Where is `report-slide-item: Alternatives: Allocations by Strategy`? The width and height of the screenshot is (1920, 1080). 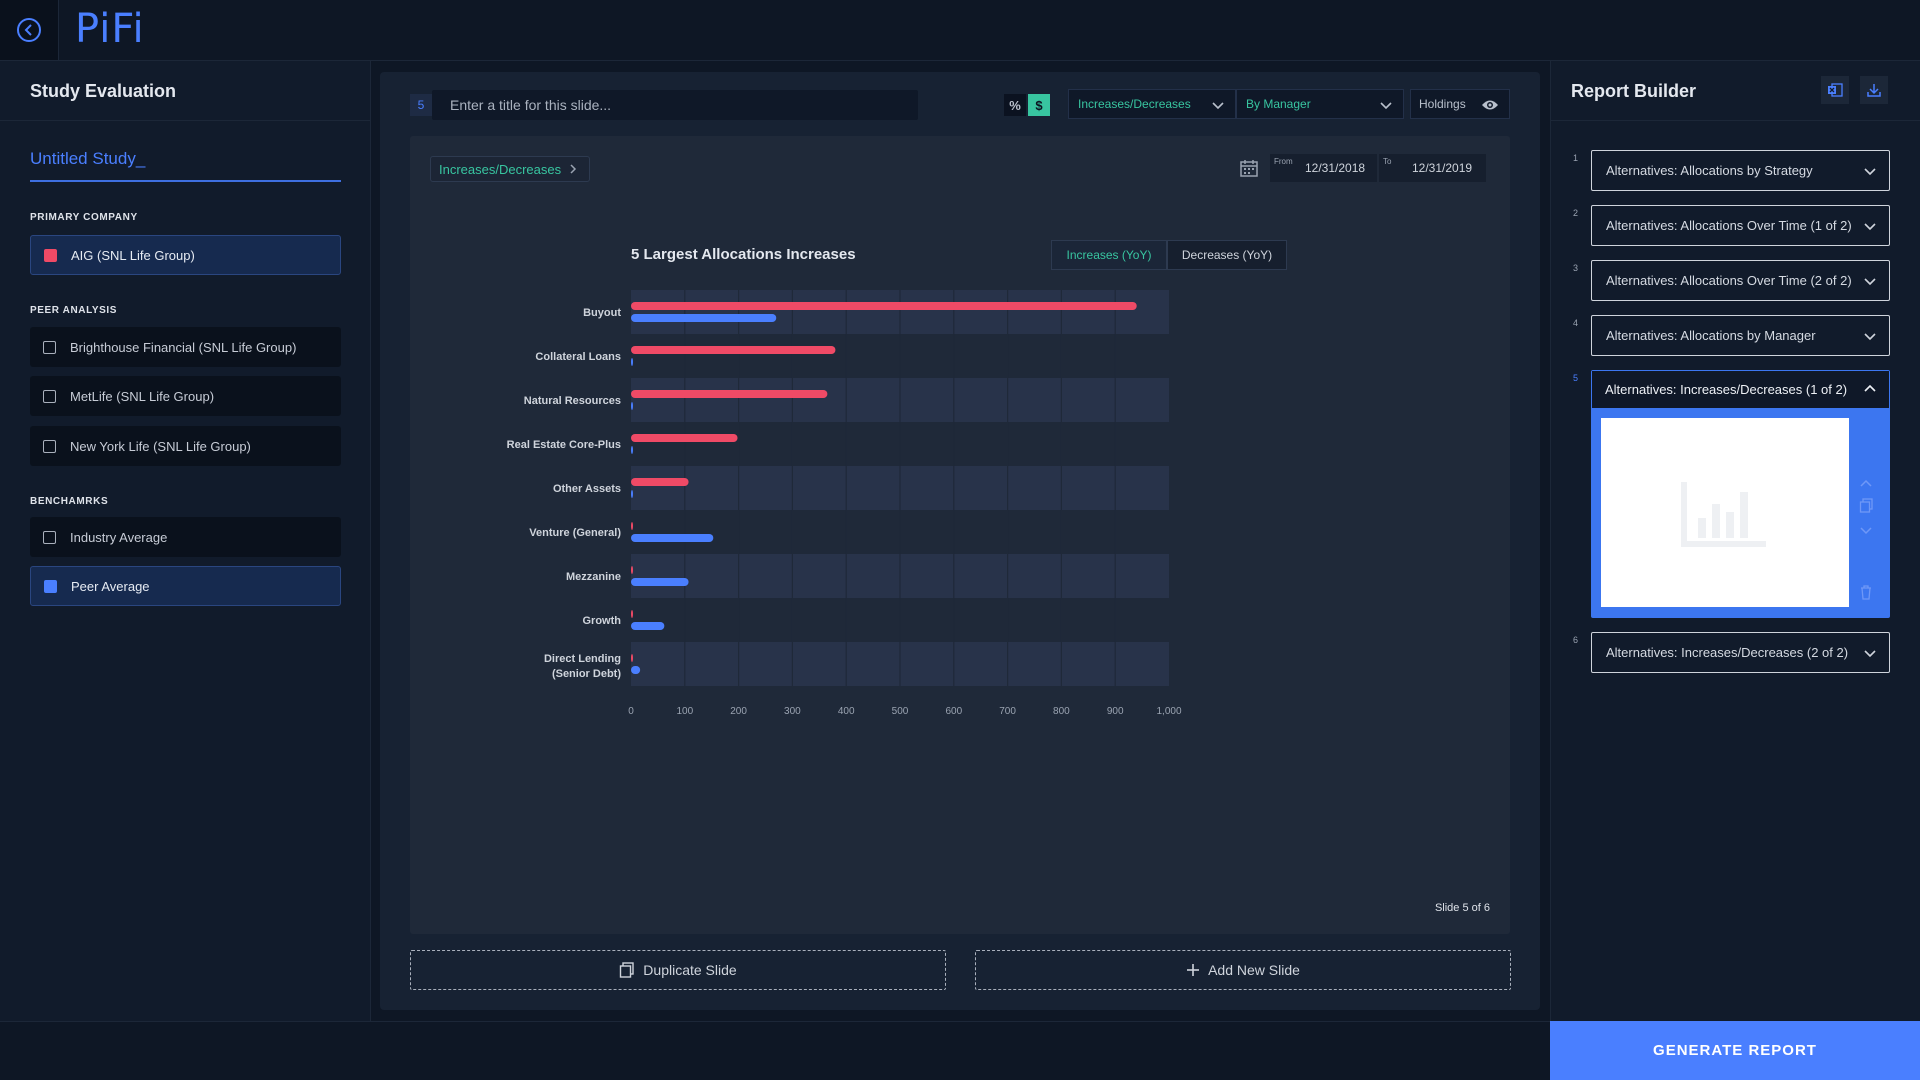 report-slide-item: Alternatives: Allocations by Strategy is located at coordinates (1740, 170).